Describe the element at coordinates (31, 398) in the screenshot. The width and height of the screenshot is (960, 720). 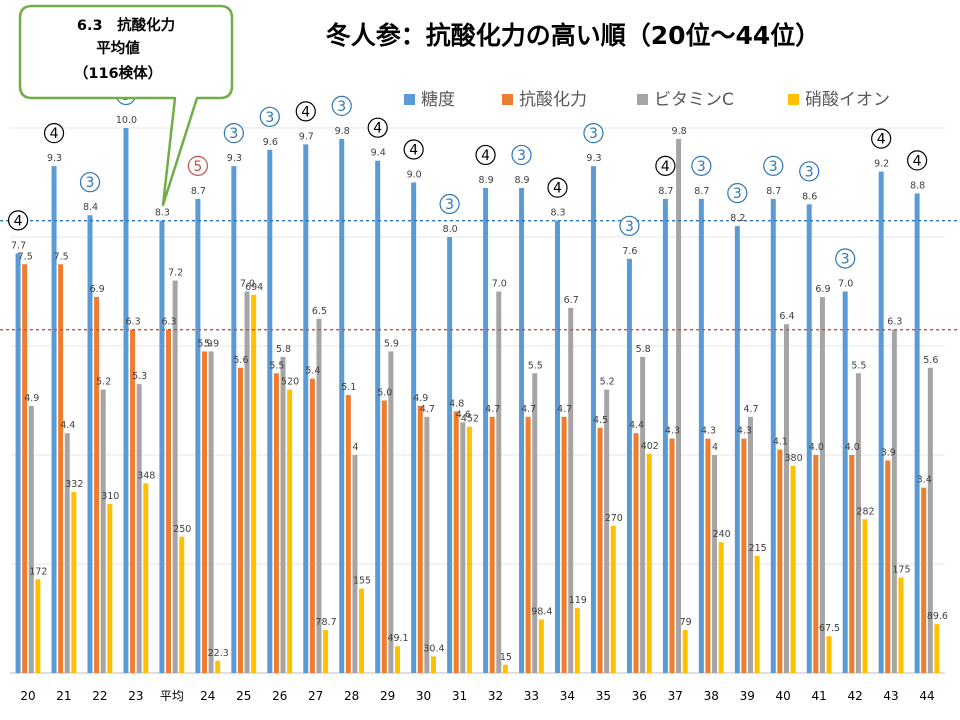
I see `data-label-vitamin-c: 4.9` at that location.